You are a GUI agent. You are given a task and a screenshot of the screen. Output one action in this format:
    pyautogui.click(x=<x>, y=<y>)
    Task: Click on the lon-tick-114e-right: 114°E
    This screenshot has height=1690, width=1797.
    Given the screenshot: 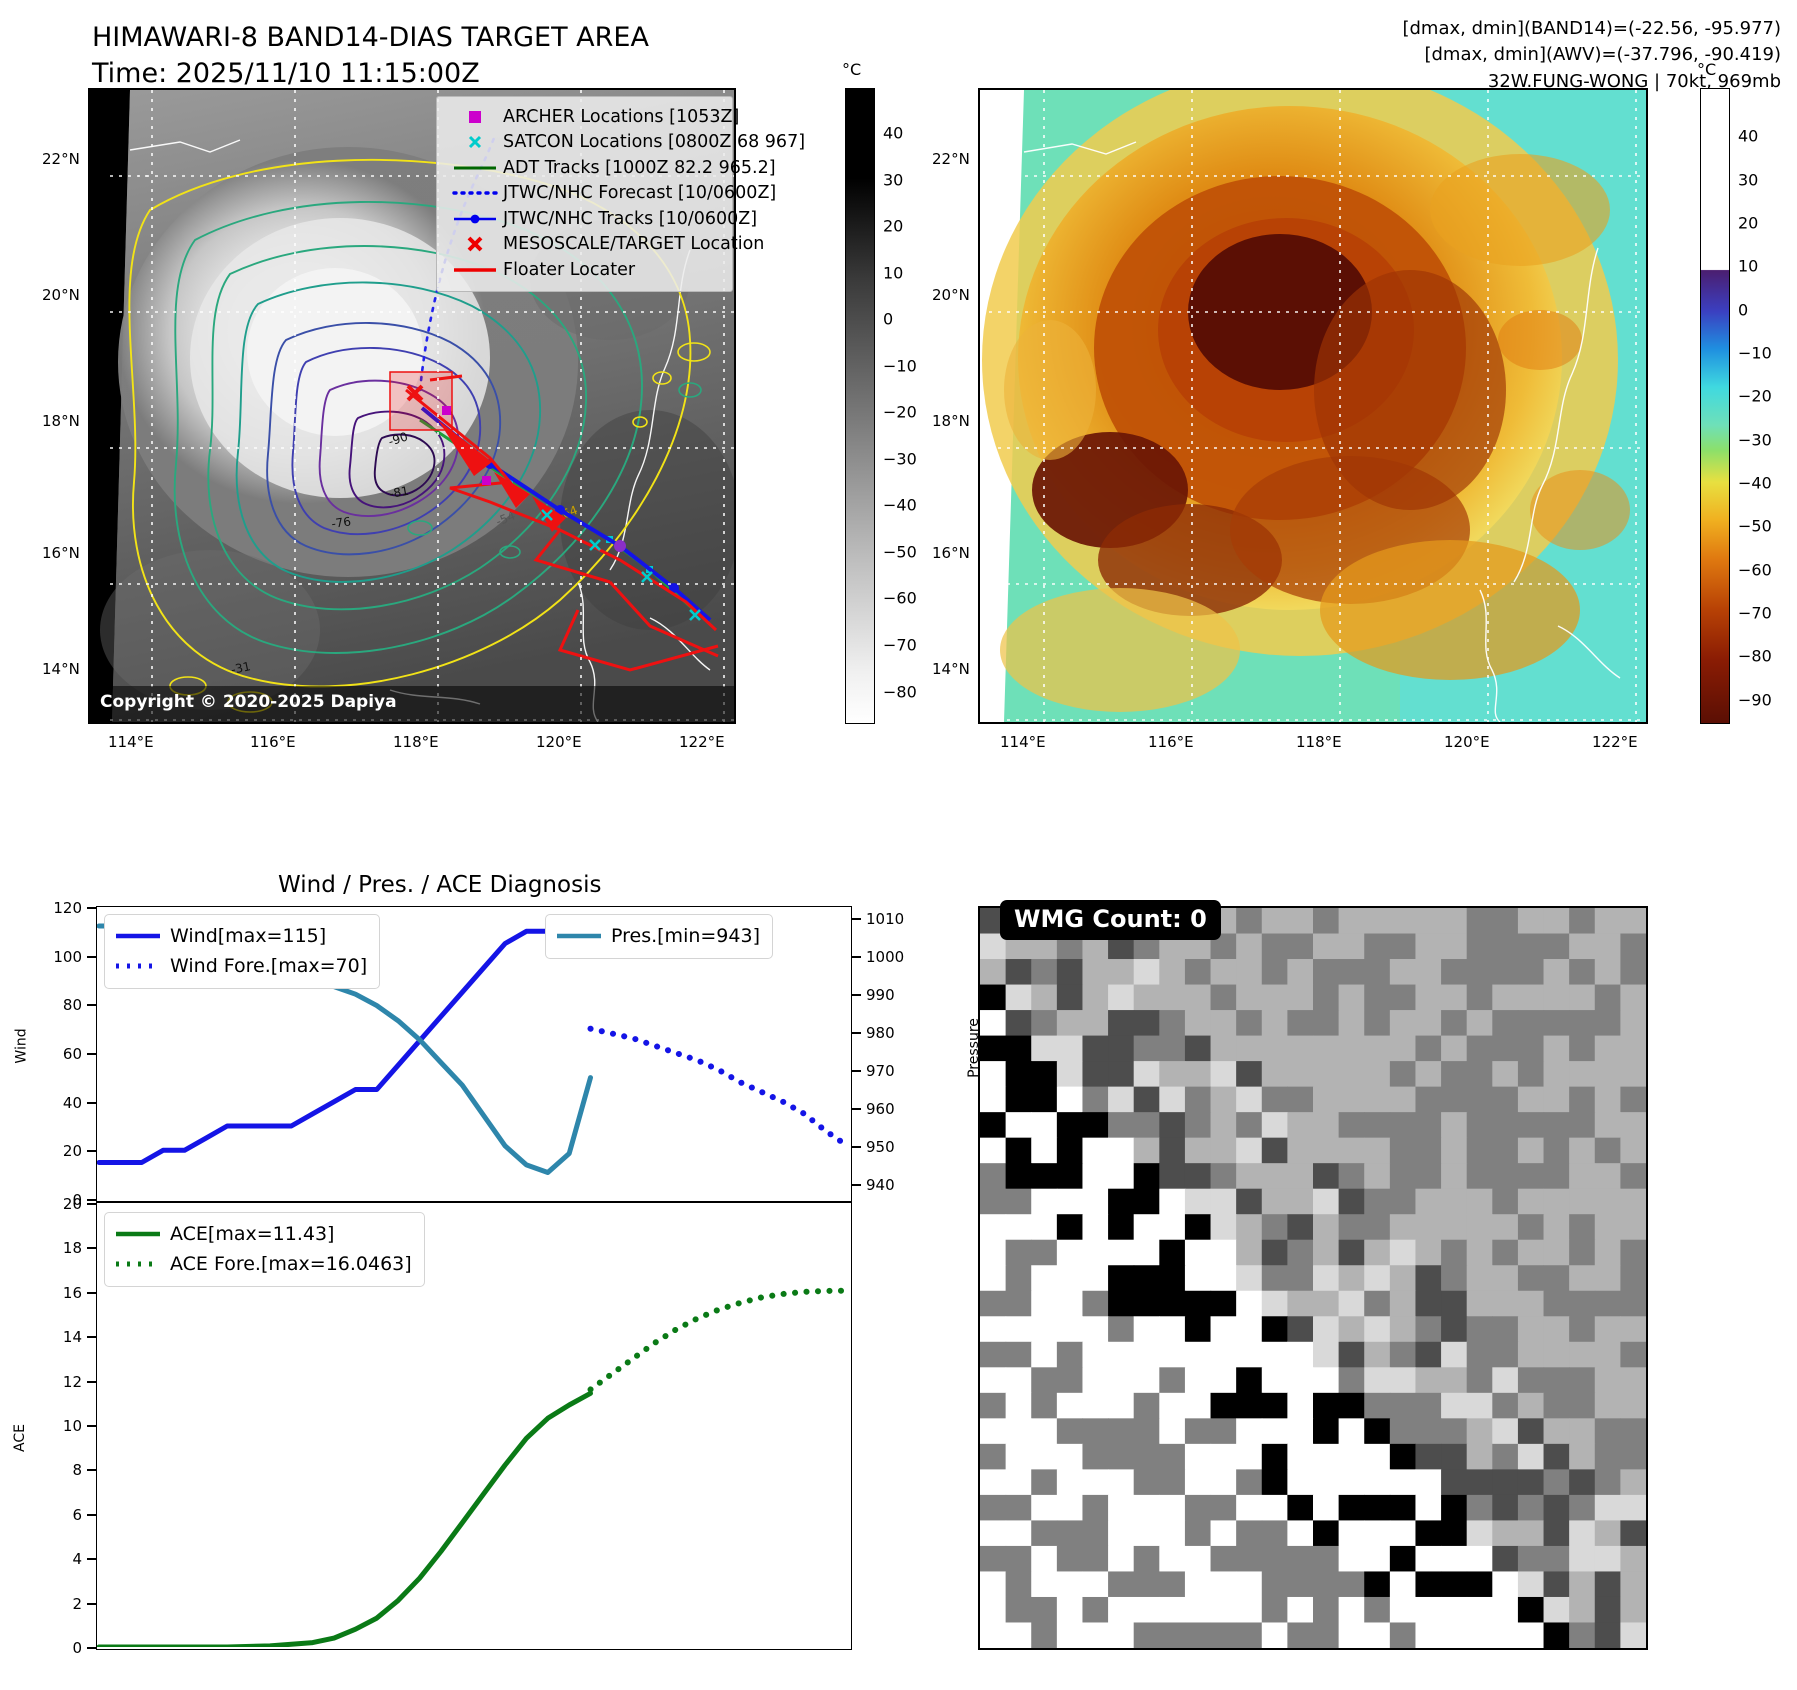 What is the action you would take?
    pyautogui.click(x=1023, y=742)
    